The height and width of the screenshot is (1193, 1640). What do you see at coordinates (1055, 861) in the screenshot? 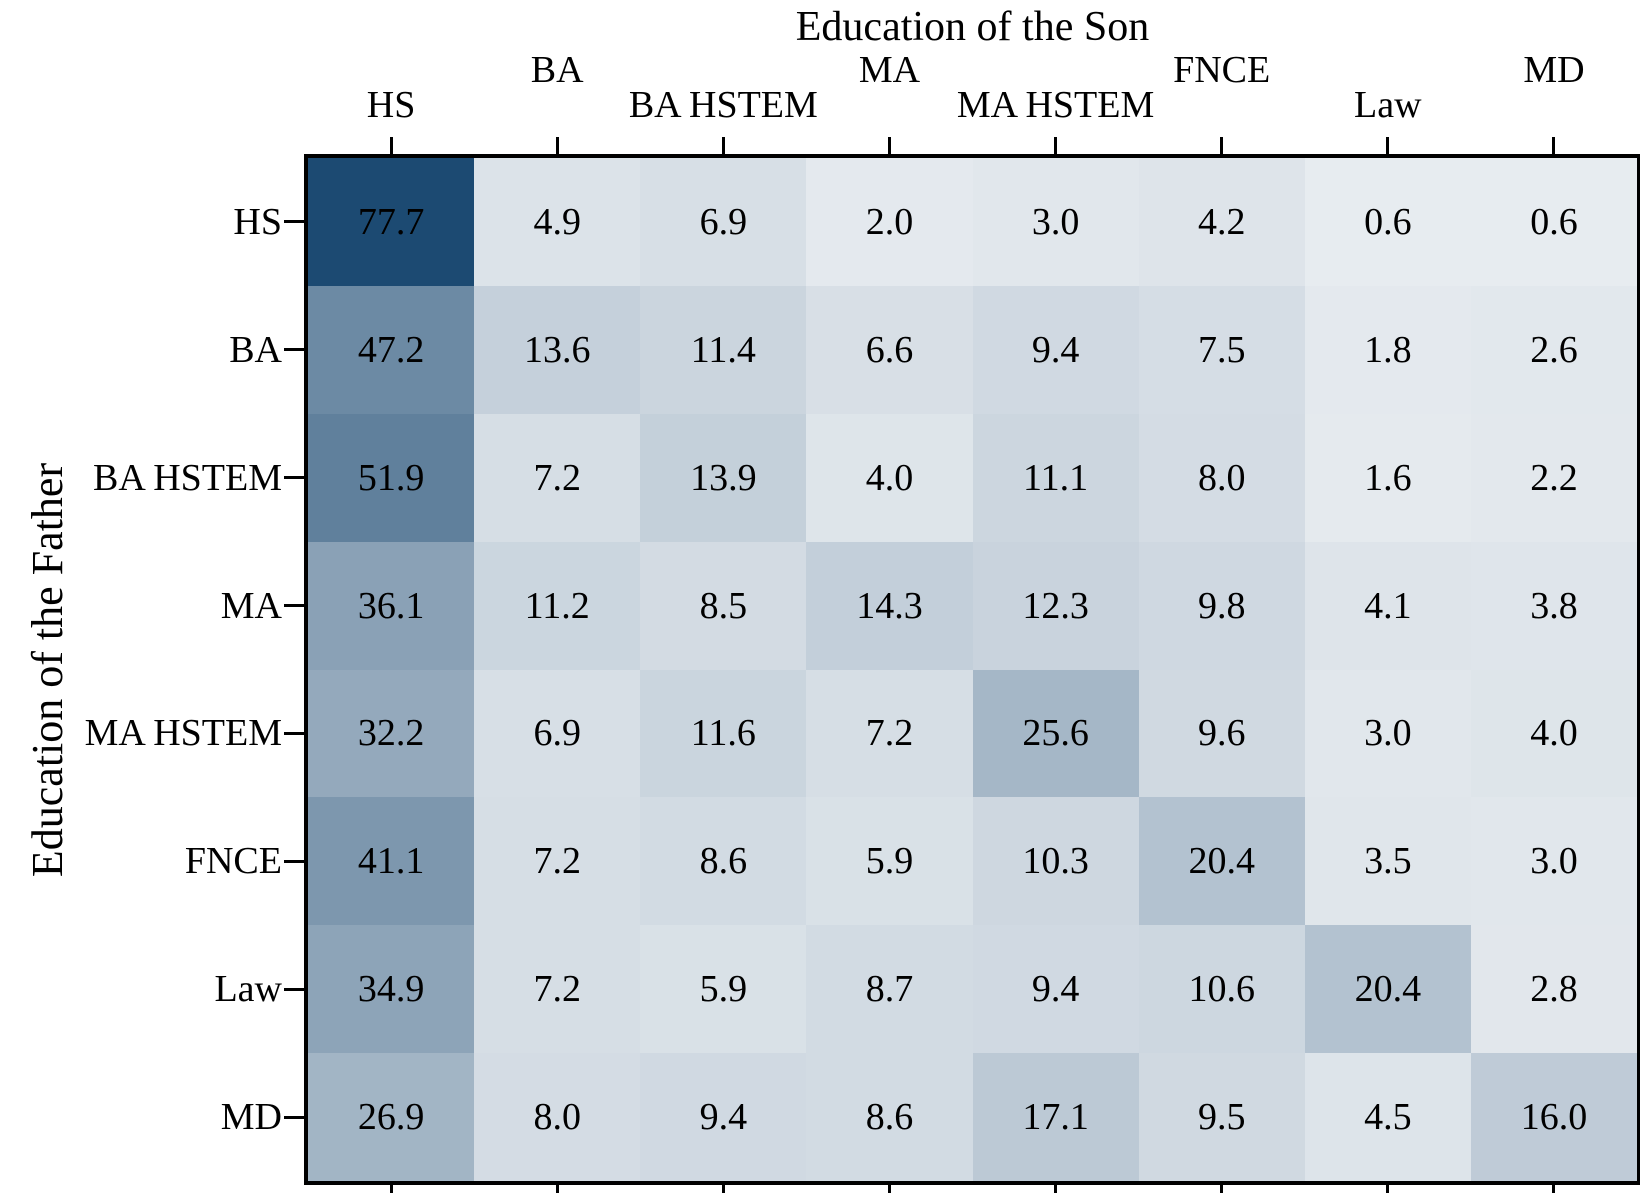
I see `heatmap-cell-FNCE-MA HSTEM: 10.3` at bounding box center [1055, 861].